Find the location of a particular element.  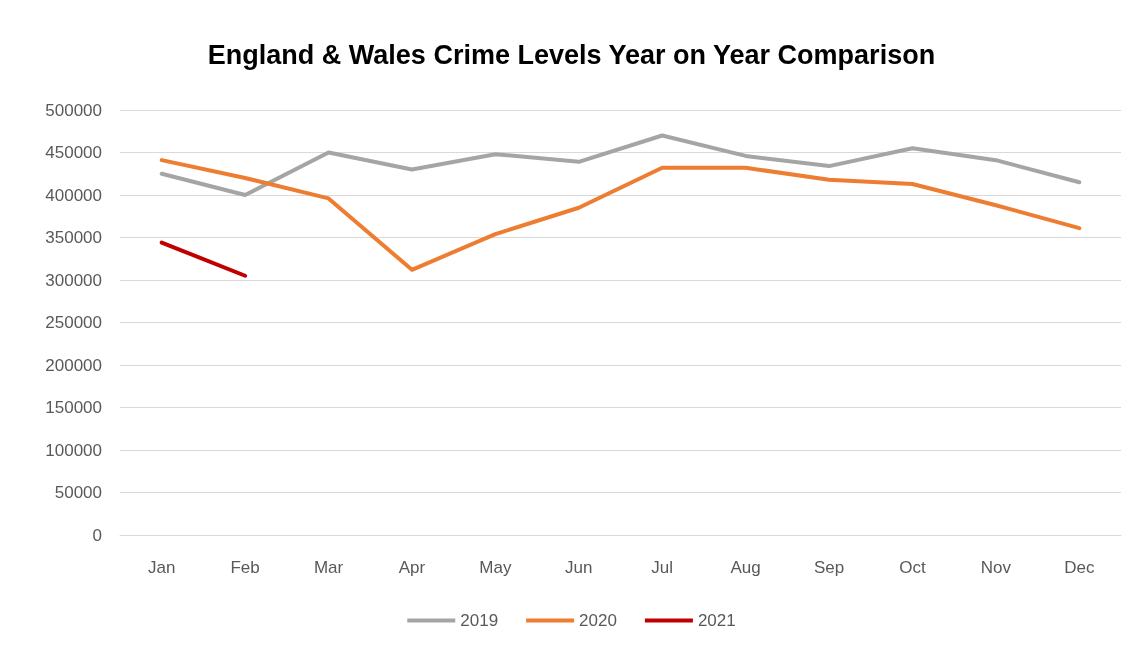

y-tick-label: 300000 is located at coordinates (73, 280).